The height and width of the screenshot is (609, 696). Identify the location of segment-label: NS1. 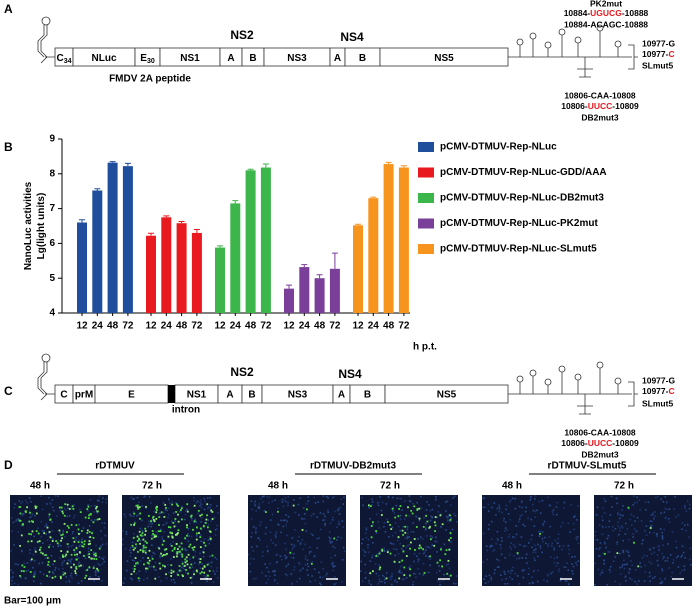
(197, 395).